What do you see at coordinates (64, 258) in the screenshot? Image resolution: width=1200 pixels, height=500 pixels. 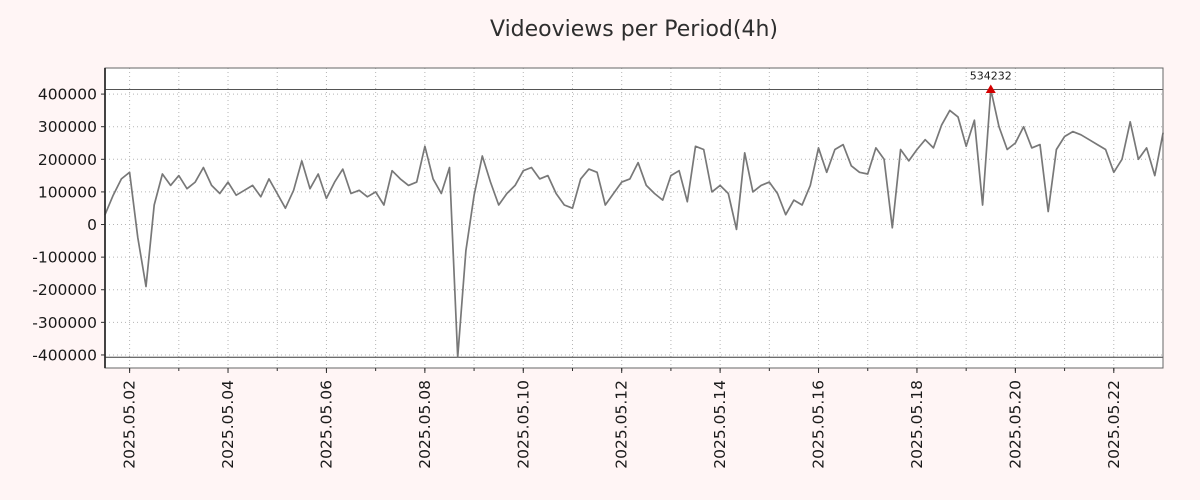 I see `y-tick-label: -100000` at bounding box center [64, 258].